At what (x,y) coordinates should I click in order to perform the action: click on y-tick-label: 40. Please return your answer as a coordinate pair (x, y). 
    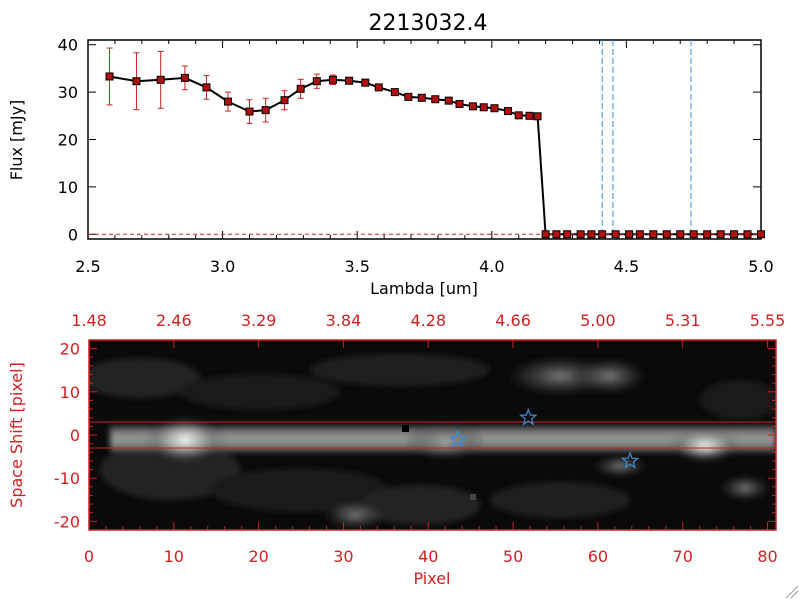
    Looking at the image, I should click on (68, 45).